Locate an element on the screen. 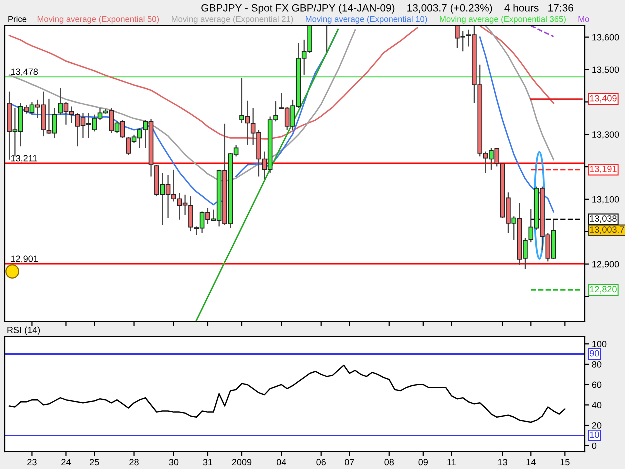 The height and width of the screenshot is (469, 625). x-tick-label: 08 is located at coordinates (389, 462).